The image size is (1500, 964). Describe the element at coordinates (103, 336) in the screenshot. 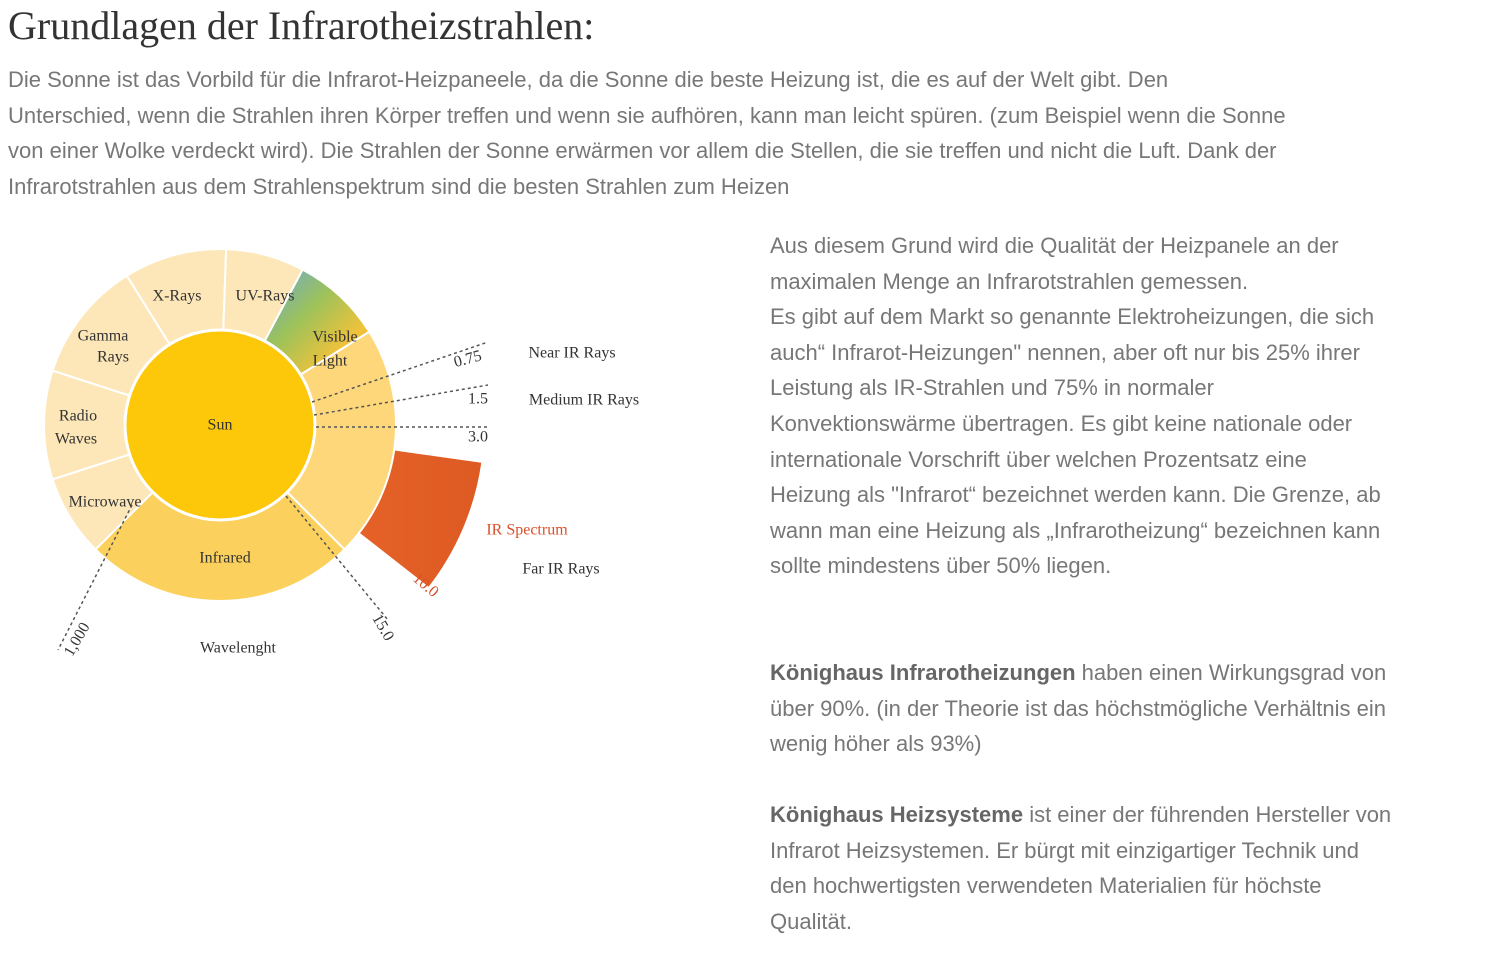

I see `segment-label: Gamma` at that location.